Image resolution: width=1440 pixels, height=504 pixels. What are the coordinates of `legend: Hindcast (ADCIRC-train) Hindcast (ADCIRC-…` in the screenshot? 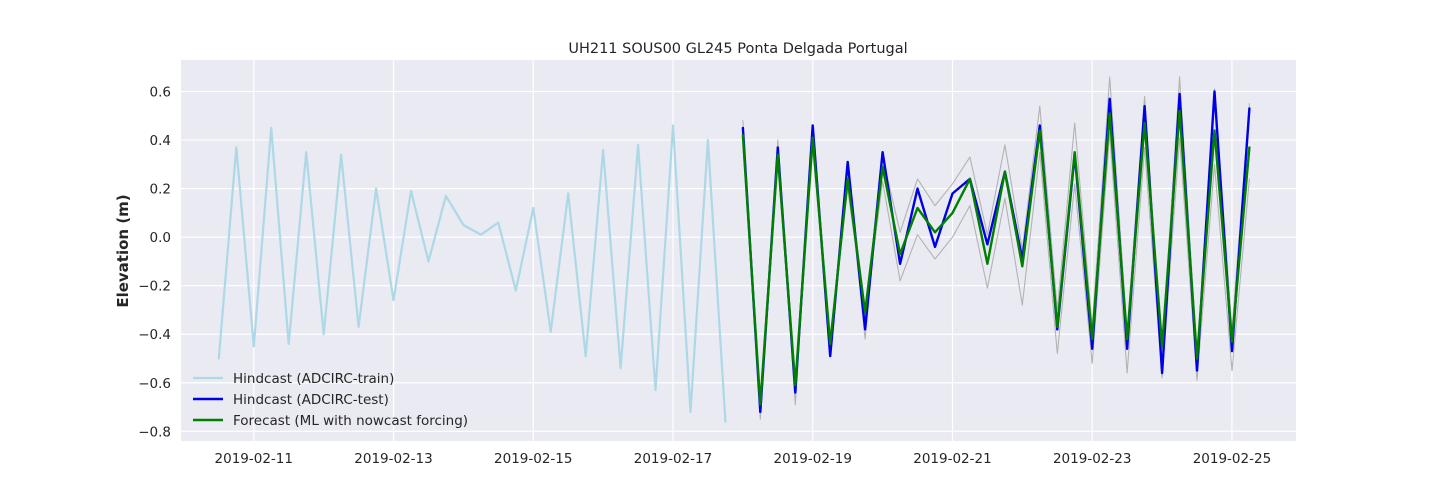 It's located at (330, 400).